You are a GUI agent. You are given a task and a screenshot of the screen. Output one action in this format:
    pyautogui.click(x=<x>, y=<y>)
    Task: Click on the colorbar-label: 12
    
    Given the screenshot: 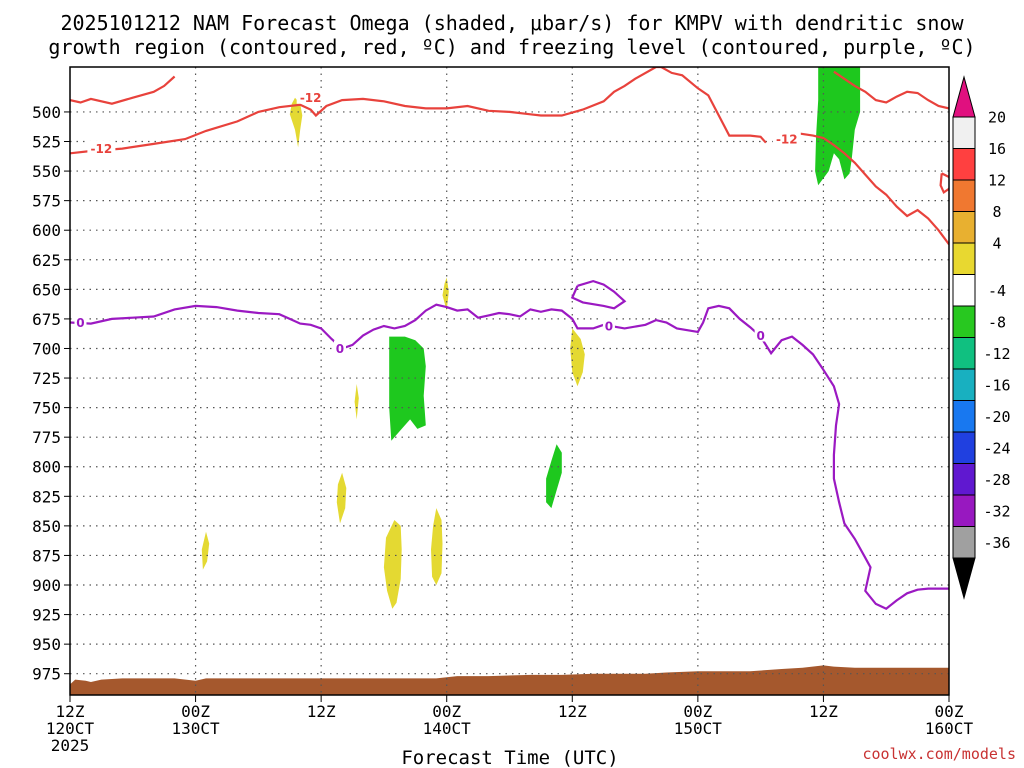 What is the action you would take?
    pyautogui.click(x=997, y=181)
    